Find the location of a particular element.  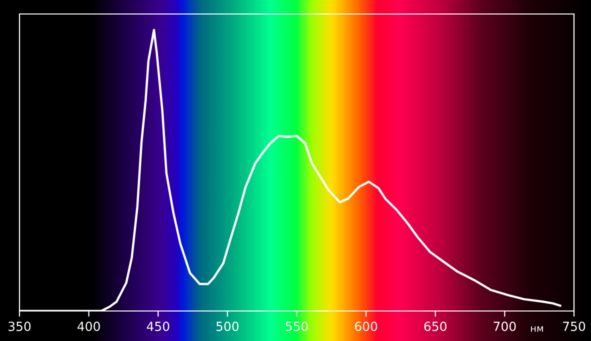

x-tick-label: 500 is located at coordinates (227, 327).